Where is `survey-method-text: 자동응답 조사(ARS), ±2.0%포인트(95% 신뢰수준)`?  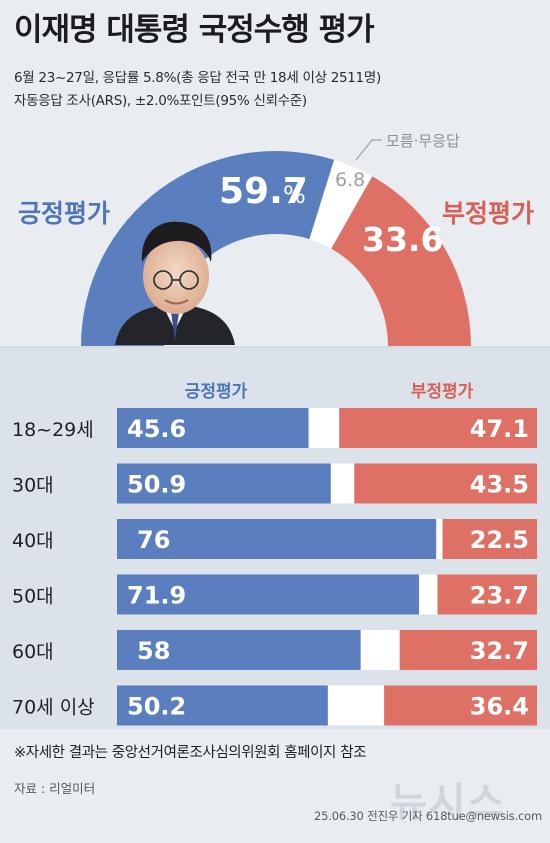 survey-method-text: 자동응답 조사(ARS), ±2.0%포인트(95% 신뢰수준) is located at coordinates (160, 101).